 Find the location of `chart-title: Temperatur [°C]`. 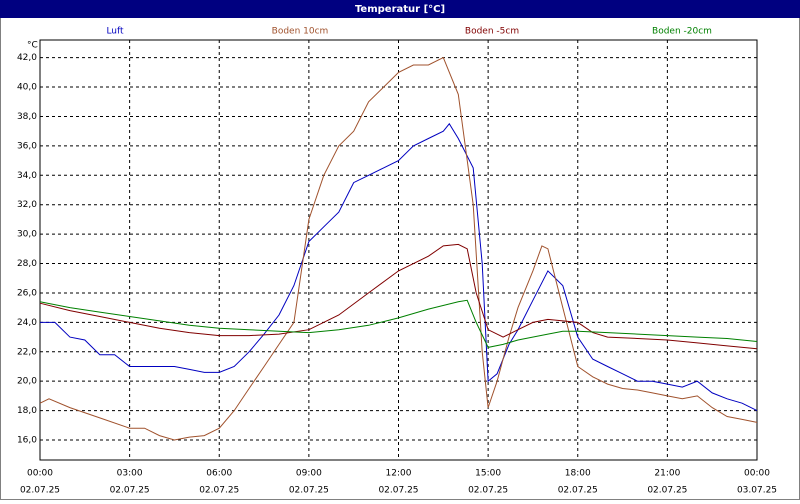

chart-title: Temperatur [°C] is located at coordinates (400, 9).